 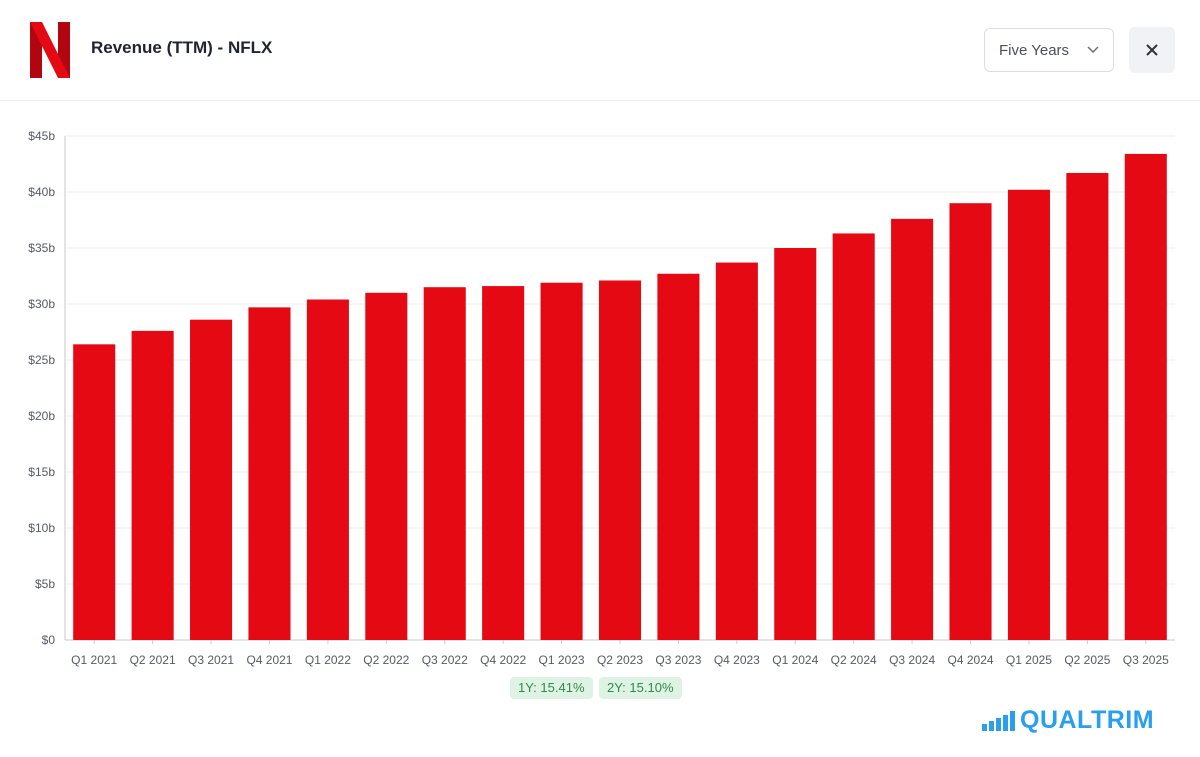 I want to click on x-tick-label: Q1 2024, so click(x=795, y=660).